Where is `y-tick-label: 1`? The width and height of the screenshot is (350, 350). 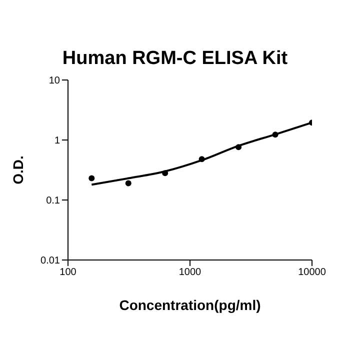
y-tick-label: 1 is located at coordinates (57, 141).